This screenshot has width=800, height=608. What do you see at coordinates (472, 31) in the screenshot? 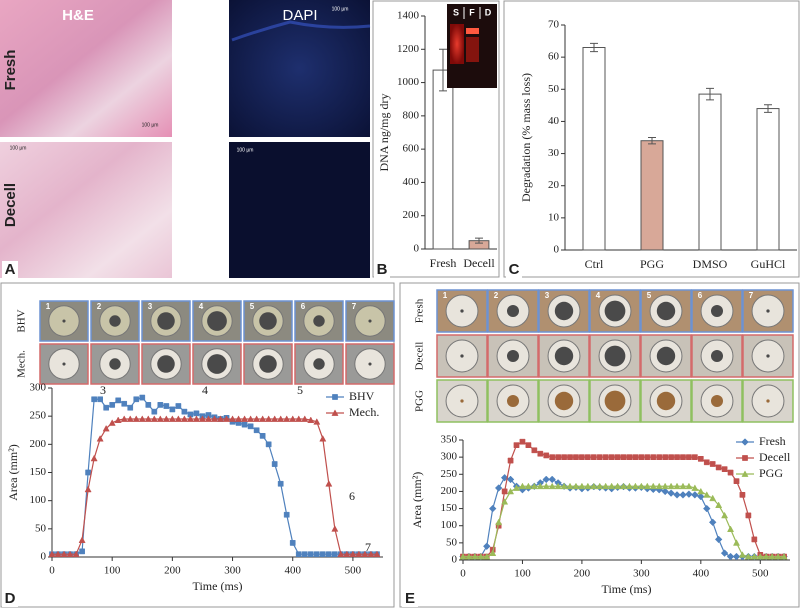
I see `gel-band` at bounding box center [472, 31].